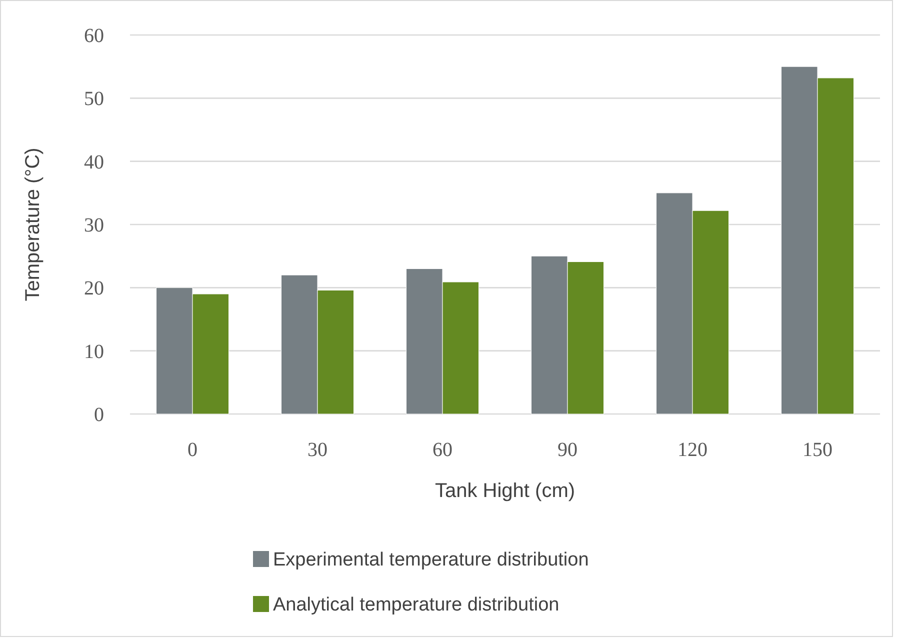 Image resolution: width=904 pixels, height=638 pixels. I want to click on y-tick-label: 20, so click(94, 289).